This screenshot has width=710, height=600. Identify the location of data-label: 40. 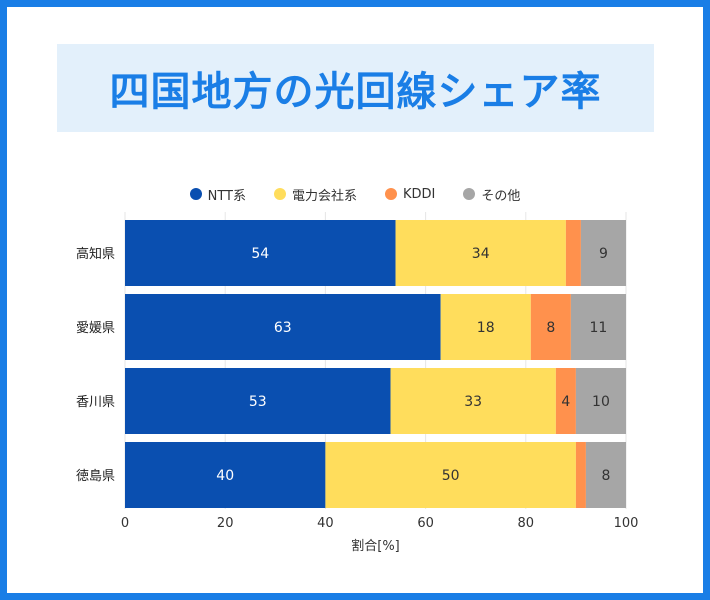
(225, 476).